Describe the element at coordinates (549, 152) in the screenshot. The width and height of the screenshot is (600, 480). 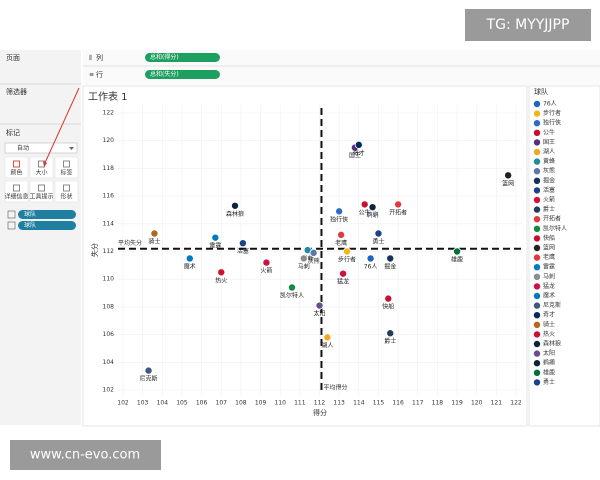
I see `legend-label: 湖人` at that location.